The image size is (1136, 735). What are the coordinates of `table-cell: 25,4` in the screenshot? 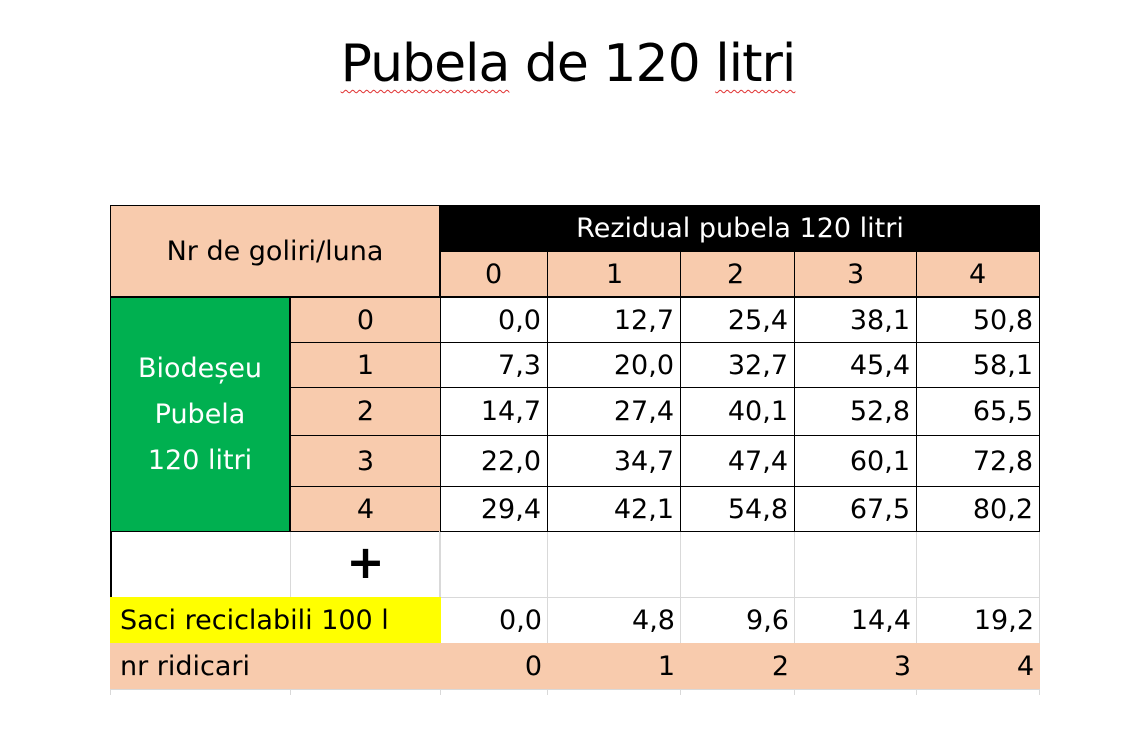 It's located at (737, 320).